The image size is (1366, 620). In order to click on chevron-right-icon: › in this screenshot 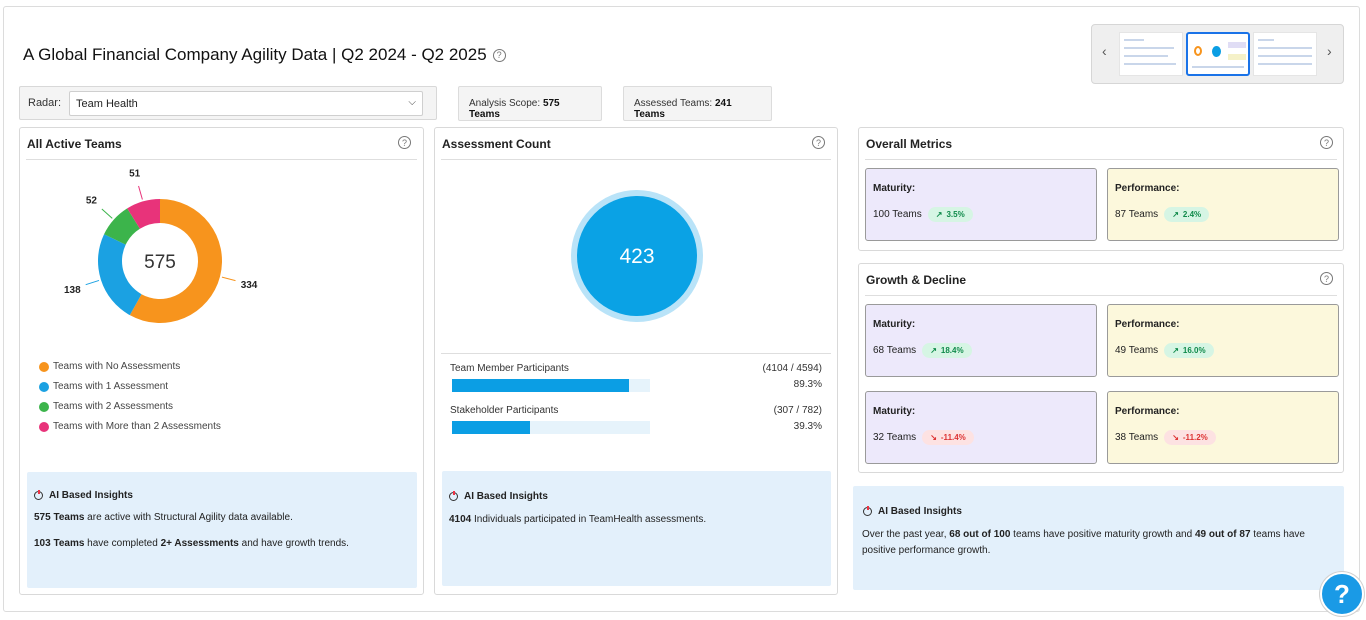, I will do `click(1329, 51)`.